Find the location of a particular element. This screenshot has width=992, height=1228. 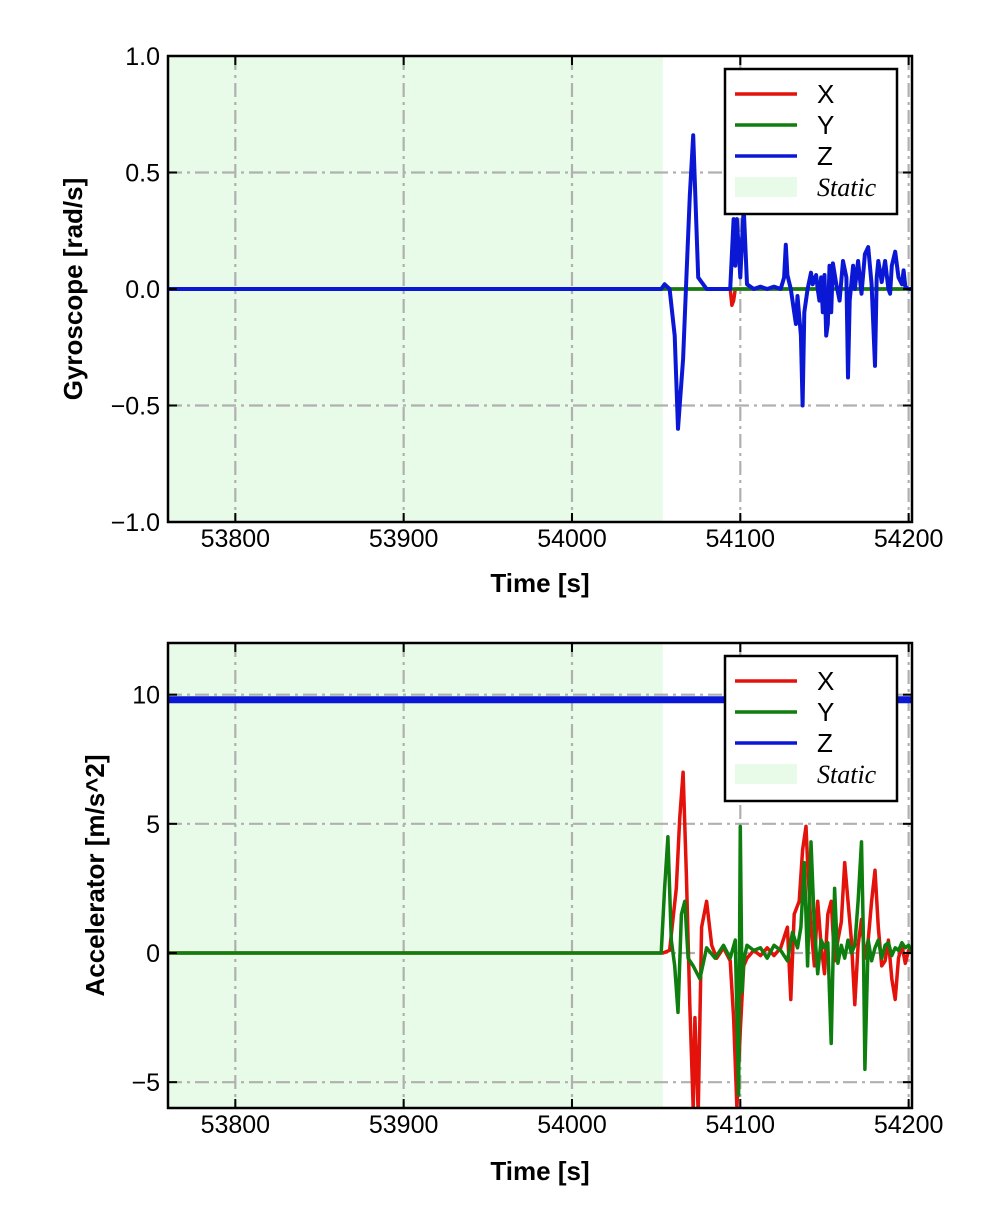

y-tick-label: 5 is located at coordinates (153, 825).